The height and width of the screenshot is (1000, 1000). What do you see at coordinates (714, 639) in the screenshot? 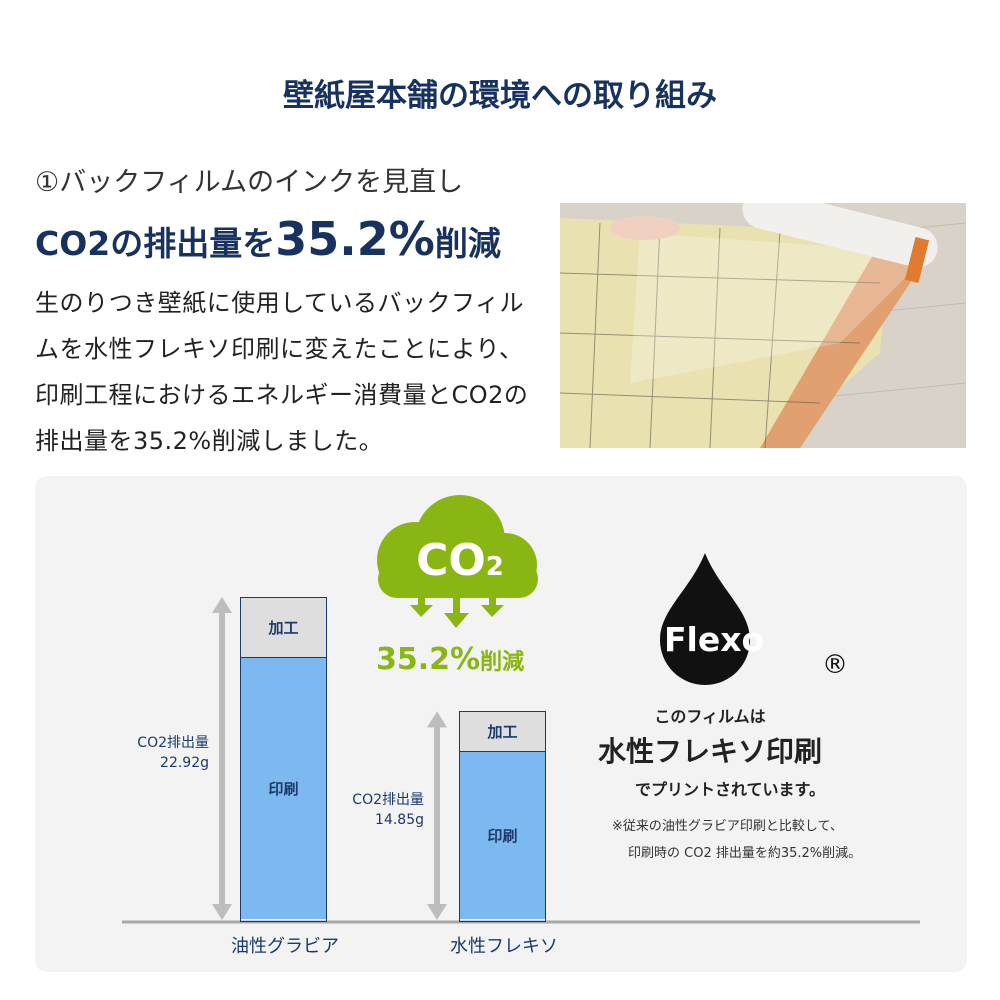
I see `flexo-logo-text: Flexo` at bounding box center [714, 639].